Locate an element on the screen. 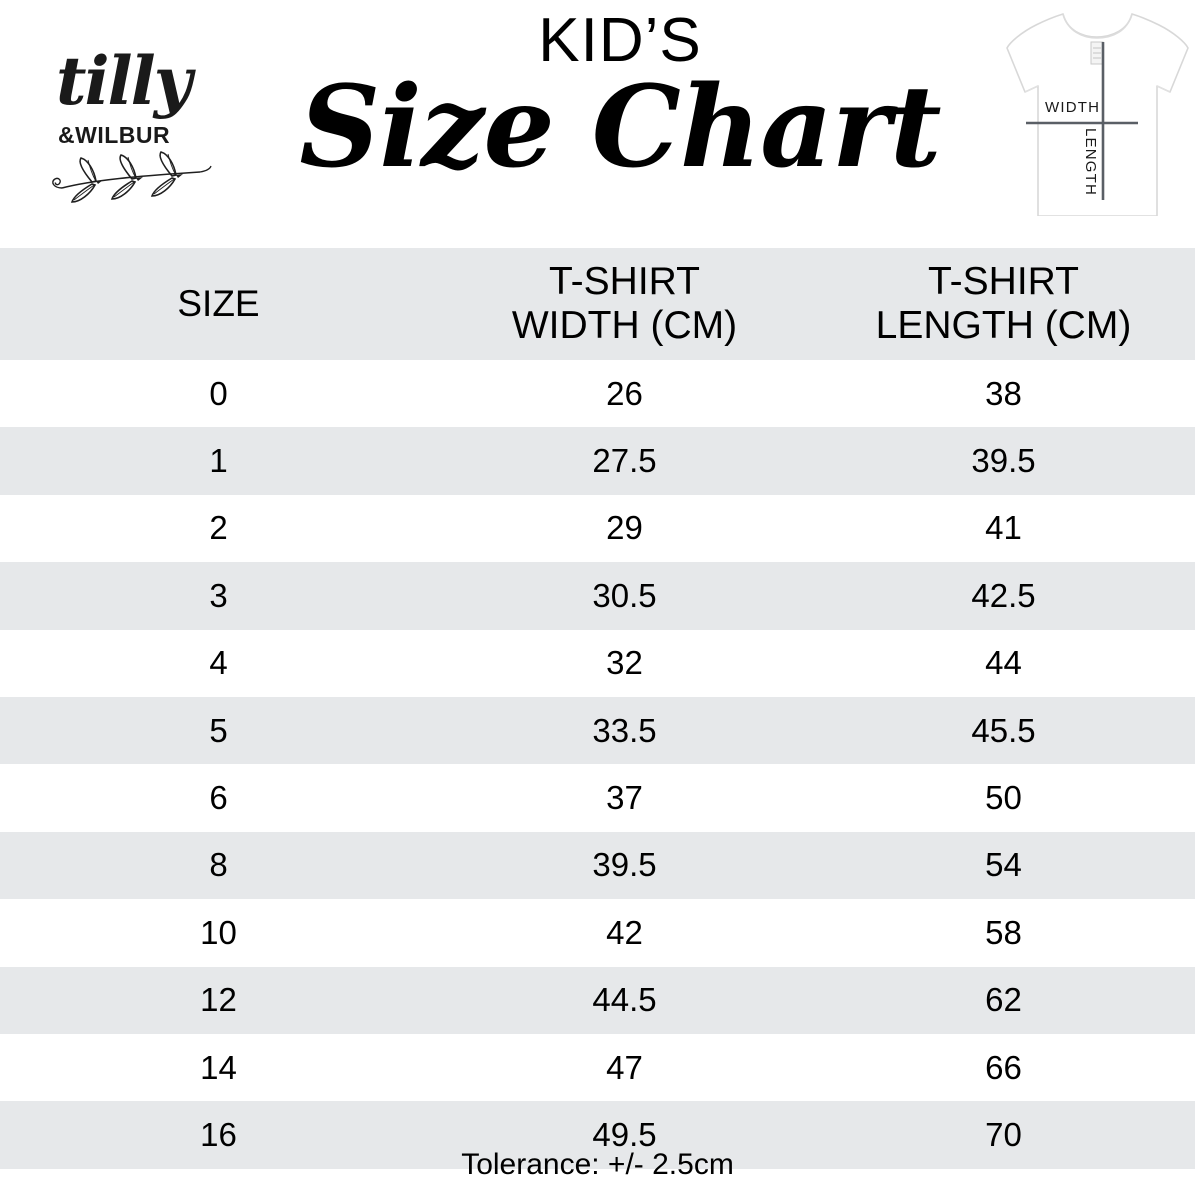 The height and width of the screenshot is (1200, 1200). table-row: 2 29 41 is located at coordinates (597, 528).